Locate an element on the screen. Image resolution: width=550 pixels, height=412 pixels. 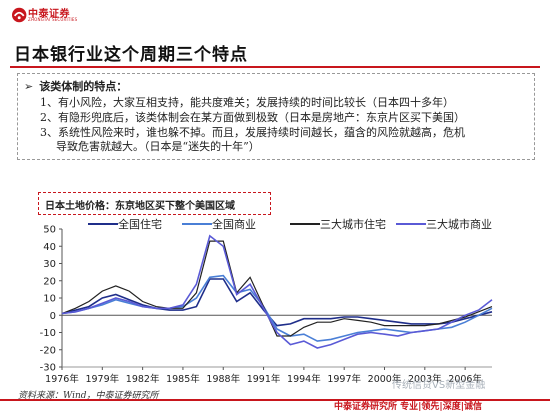
y-tick-label: 0 is located at coordinates (53, 316).